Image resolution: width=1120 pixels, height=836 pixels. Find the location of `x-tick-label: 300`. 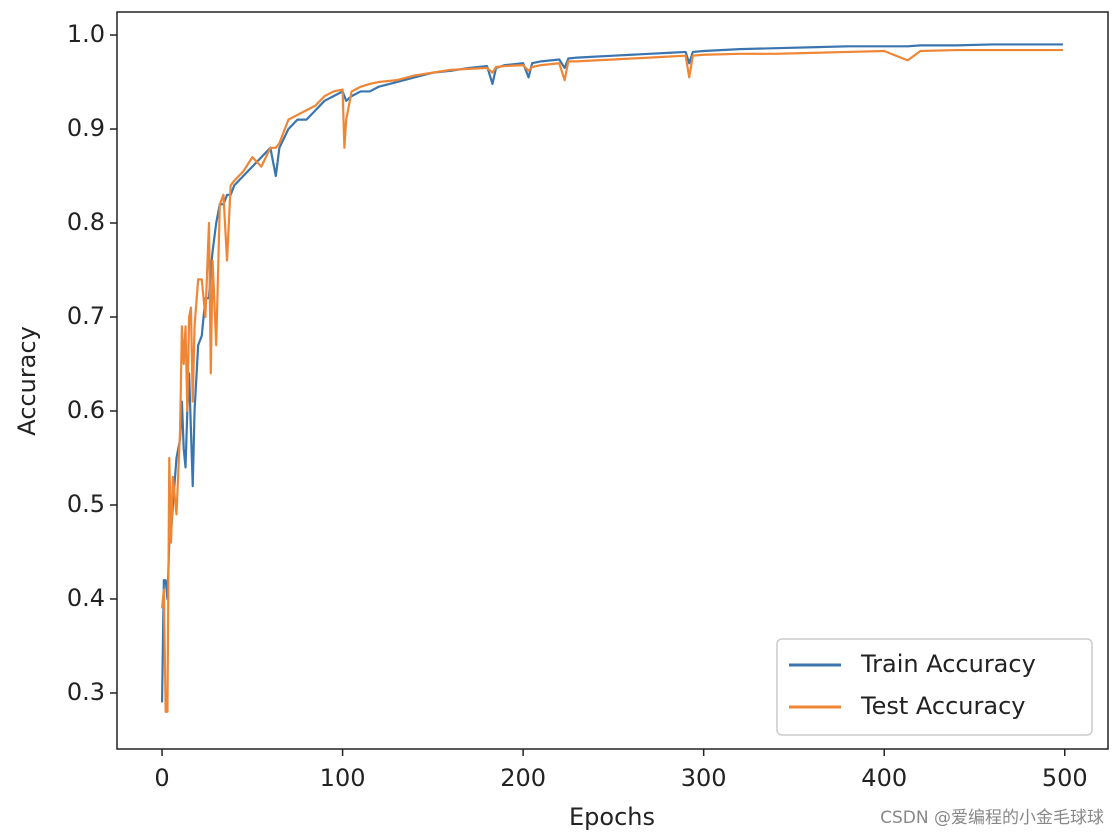

x-tick-label: 300 is located at coordinates (704, 778).